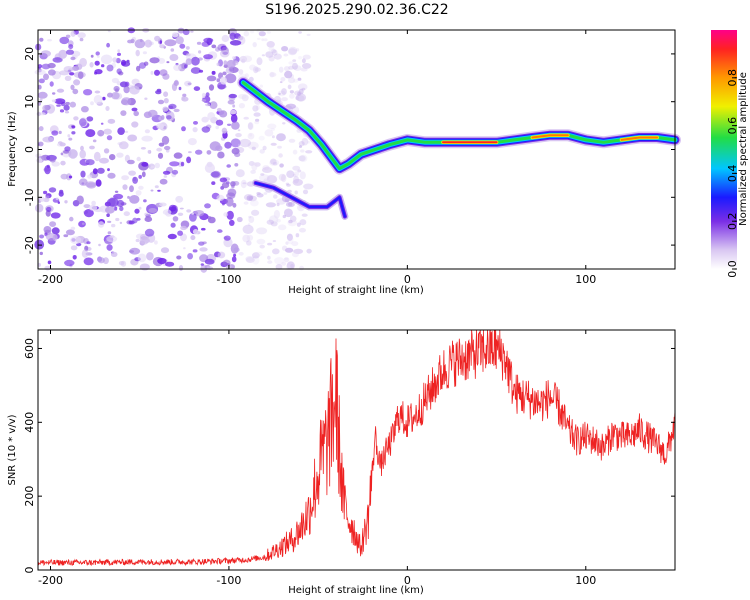 This screenshot has height=600, width=750. Describe the element at coordinates (732, 173) in the screenshot. I see `colorbar-ticks: 0.0 0.2 0.4 0.6 0.8` at that location.